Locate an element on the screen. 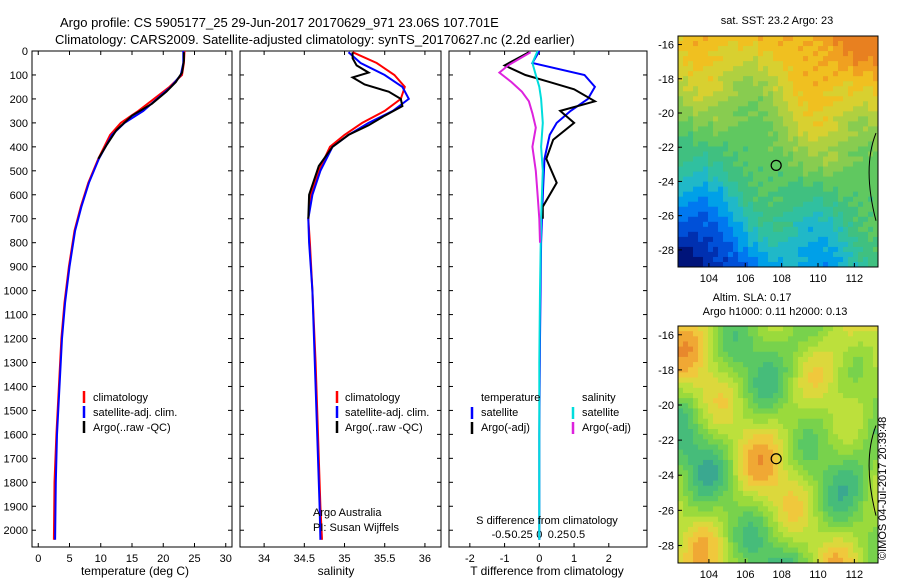  map-y-tick-label: -22 is located at coordinates (666, 441).